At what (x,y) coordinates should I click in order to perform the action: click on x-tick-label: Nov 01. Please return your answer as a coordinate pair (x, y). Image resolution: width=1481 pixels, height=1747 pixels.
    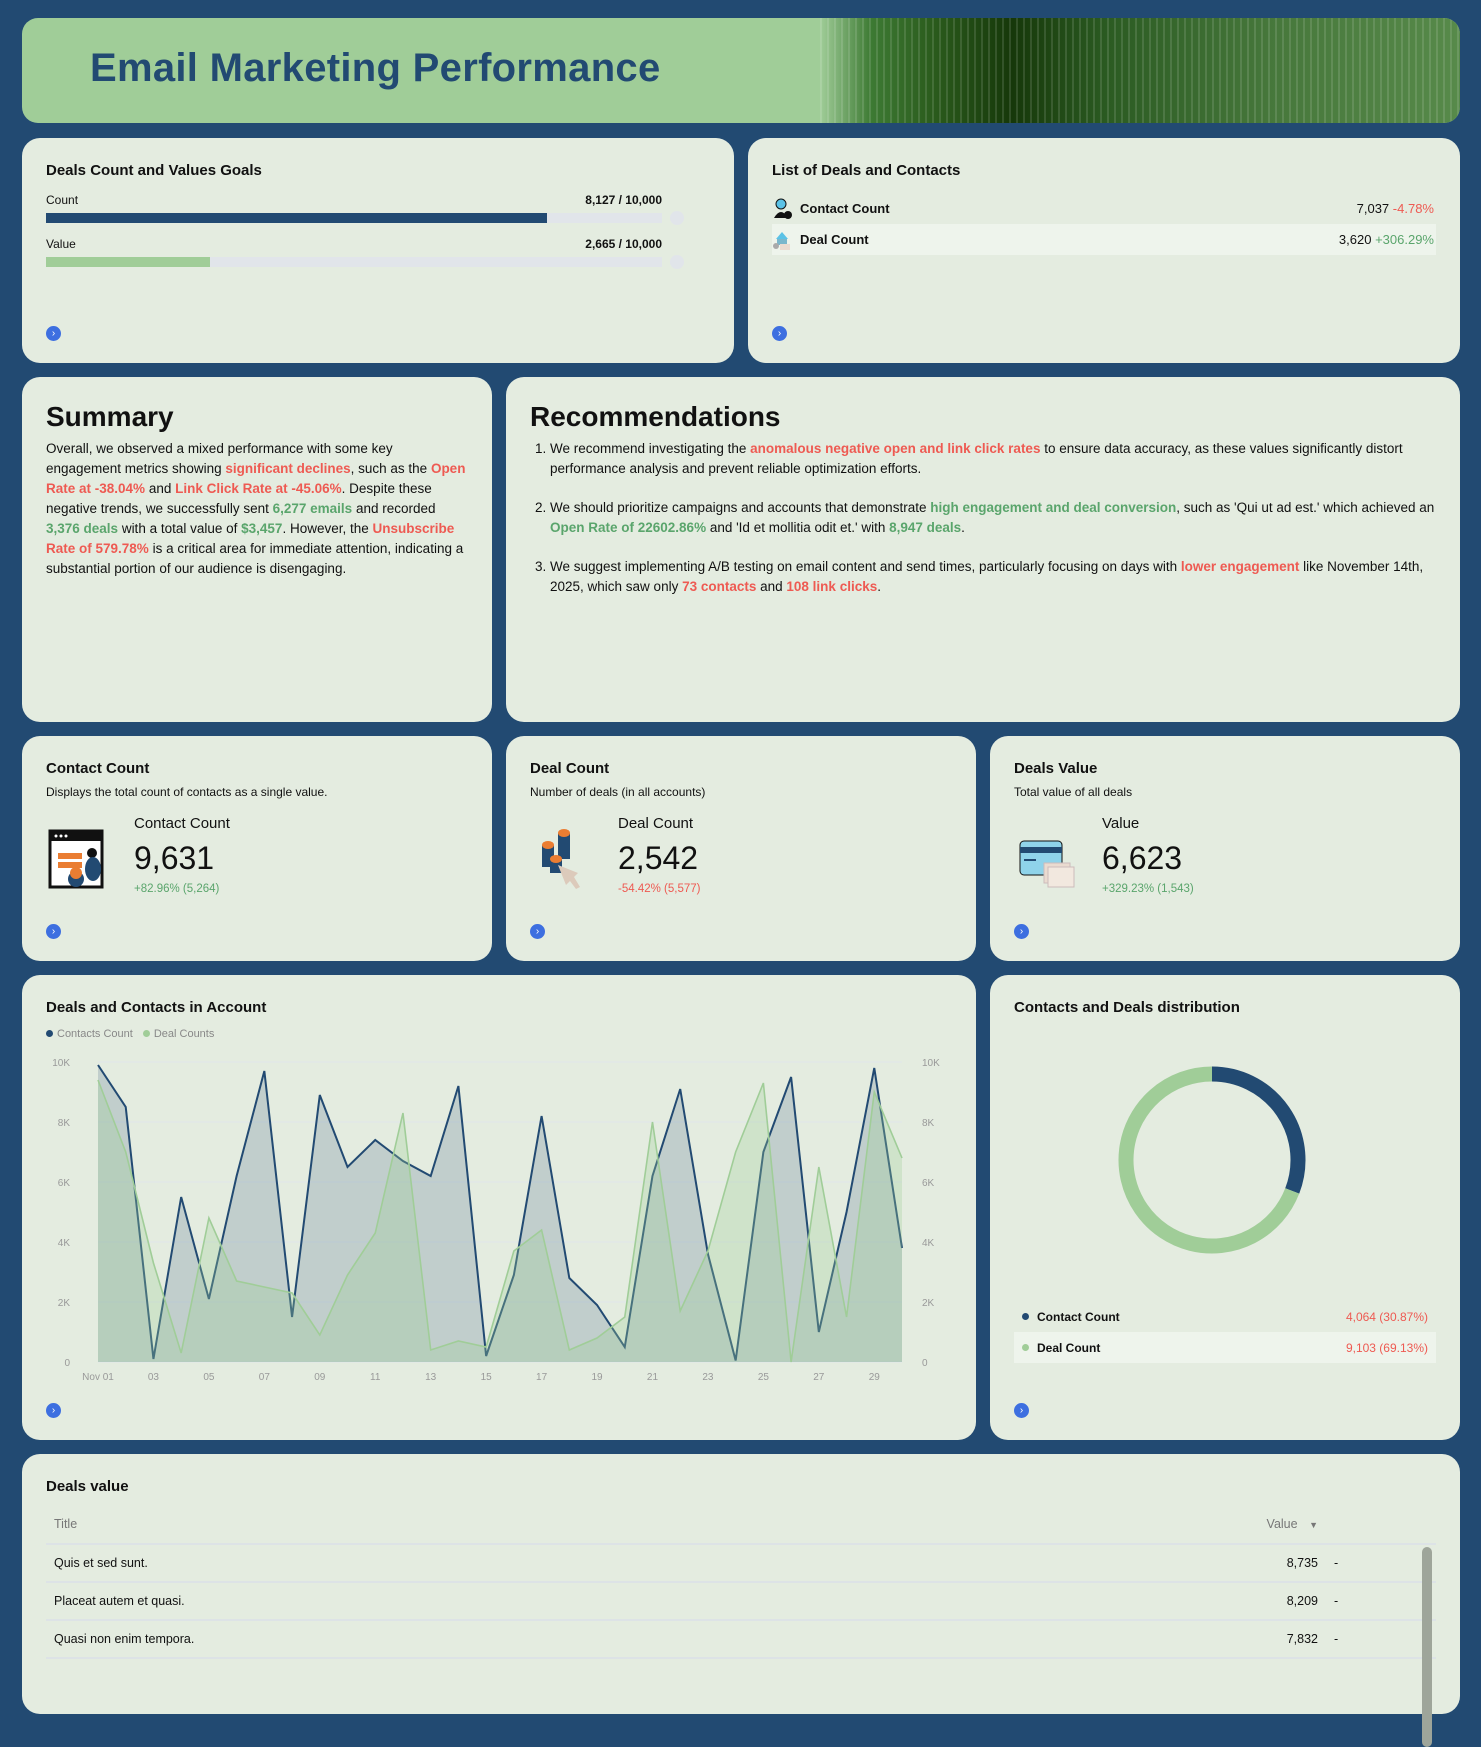
    Looking at the image, I should click on (98, 1377).